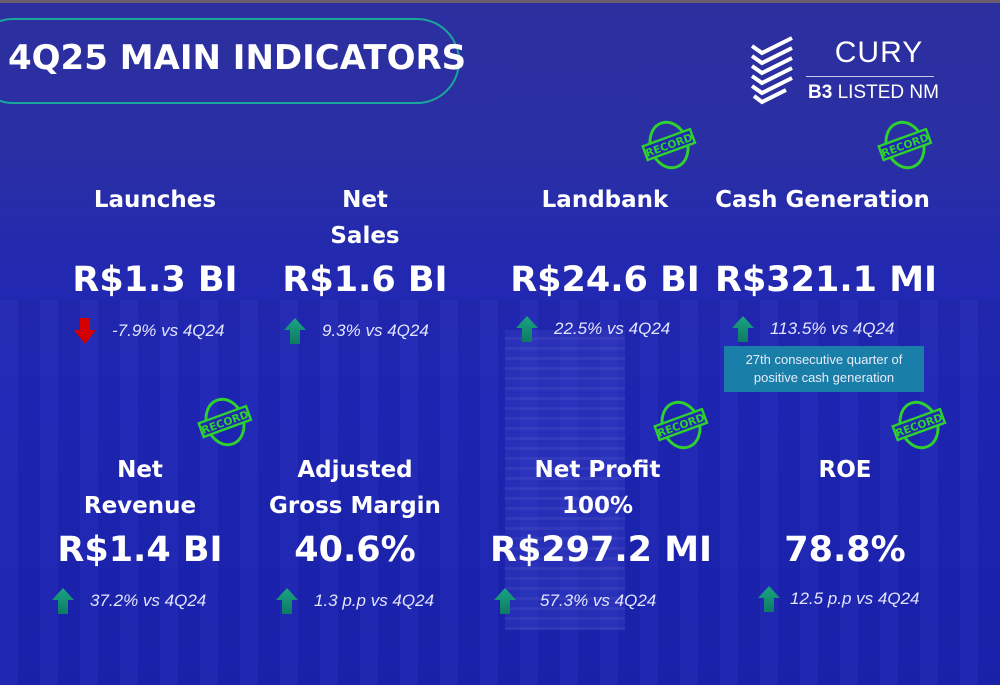 This screenshot has width=1000, height=685. I want to click on indicator-delta: -7.9% vs 4Q24, so click(149, 331).